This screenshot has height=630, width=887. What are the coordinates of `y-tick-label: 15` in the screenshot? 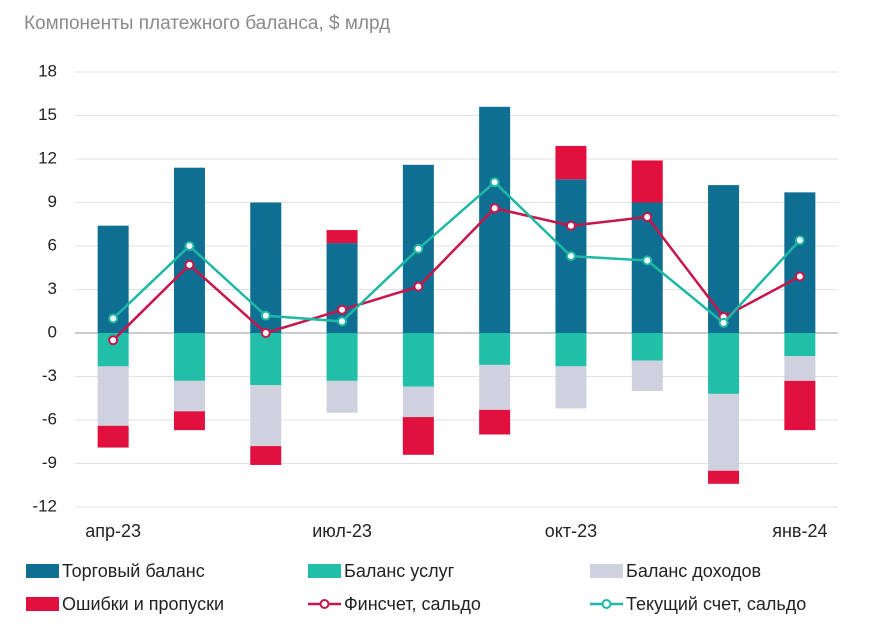 It's located at (47, 114).